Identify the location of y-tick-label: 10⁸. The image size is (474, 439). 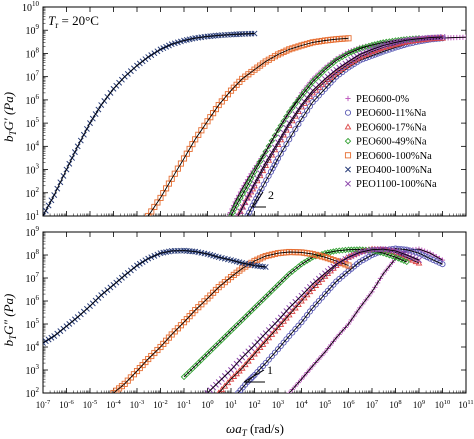
(33, 255).